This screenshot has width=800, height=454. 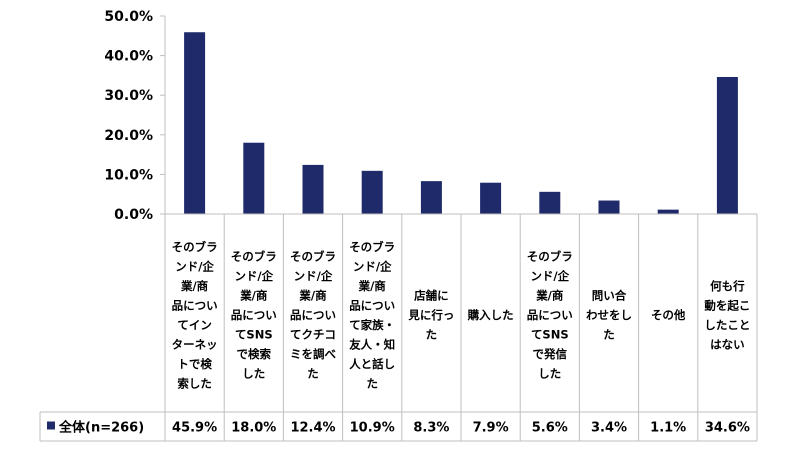 What do you see at coordinates (491, 428) in the screenshot?
I see `data-label: 7.9%` at bounding box center [491, 428].